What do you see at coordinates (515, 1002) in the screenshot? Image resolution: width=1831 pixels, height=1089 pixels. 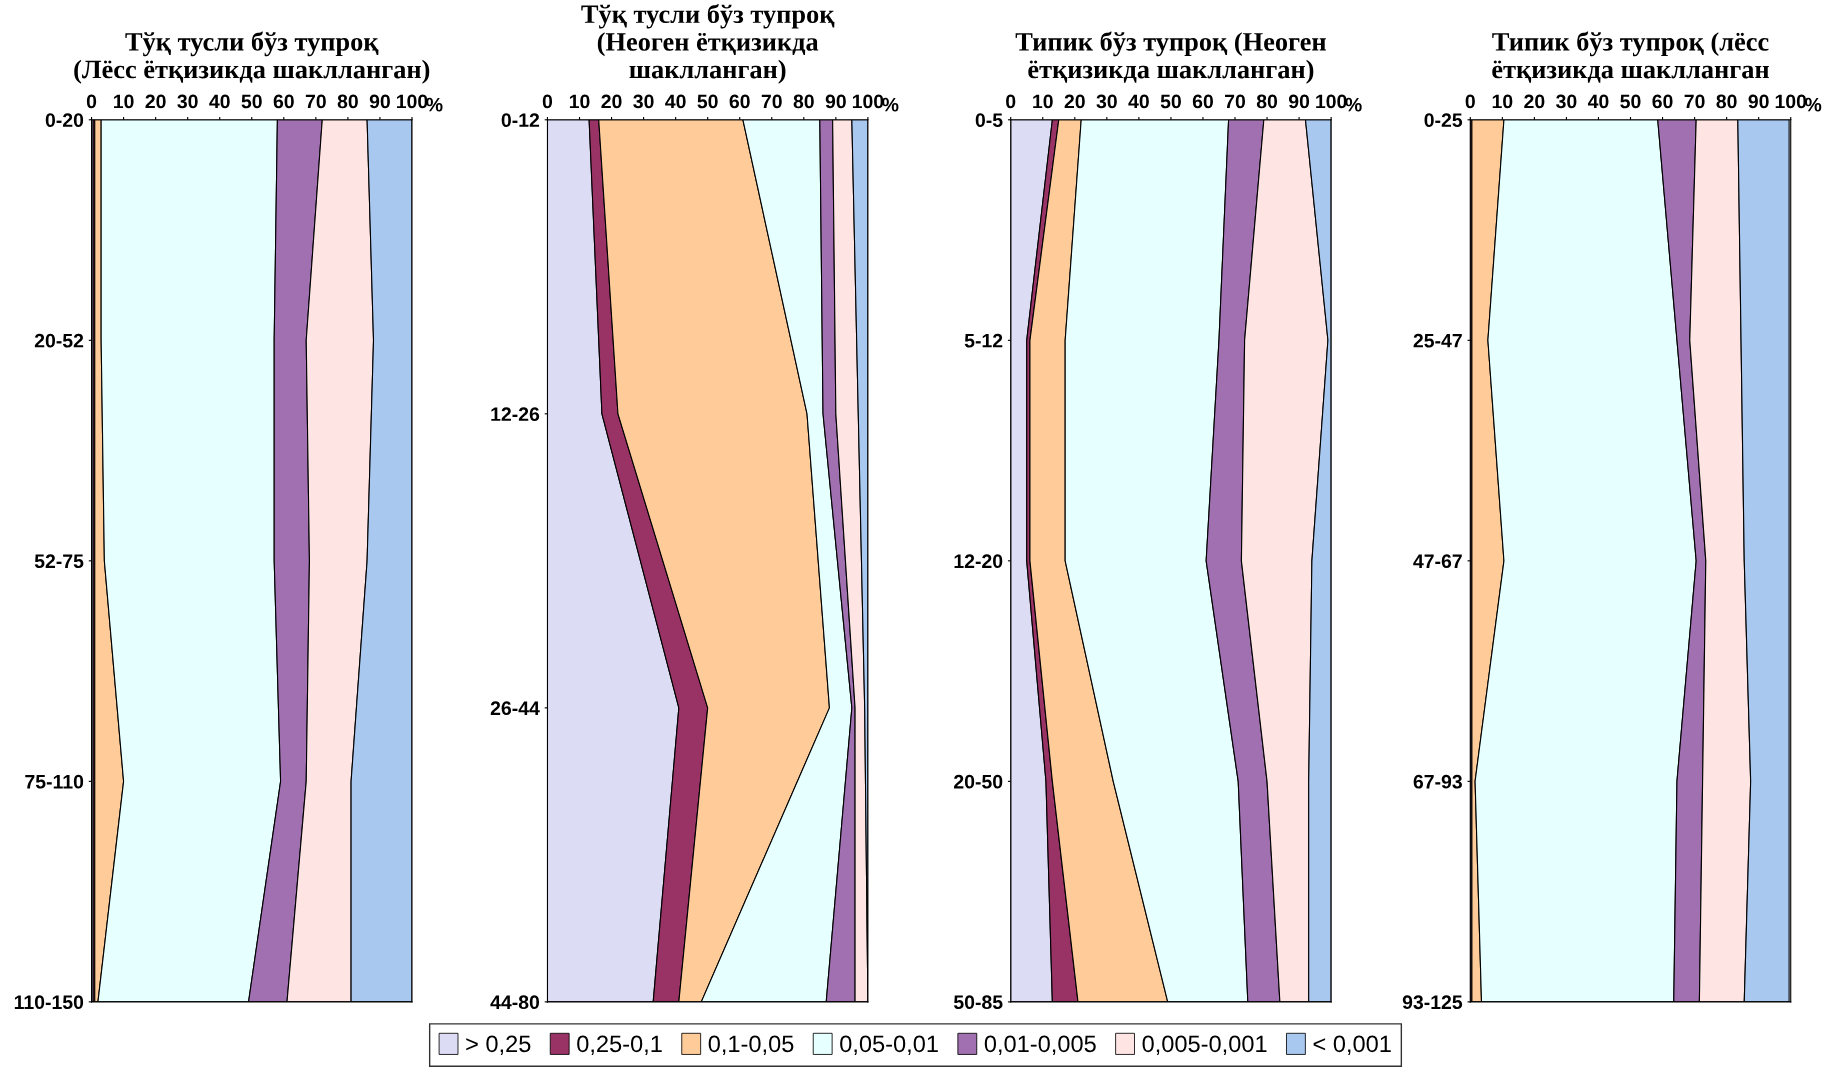 I see `y-tick-label: 44-80` at bounding box center [515, 1002].